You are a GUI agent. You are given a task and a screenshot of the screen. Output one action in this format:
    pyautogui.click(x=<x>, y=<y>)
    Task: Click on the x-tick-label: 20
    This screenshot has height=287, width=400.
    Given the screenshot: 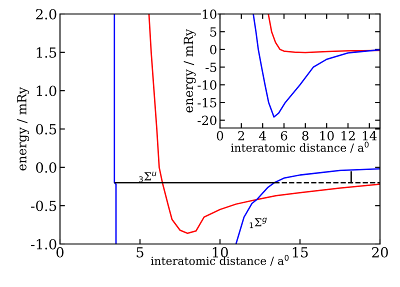 What is the action you would take?
    pyautogui.click(x=380, y=252)
    